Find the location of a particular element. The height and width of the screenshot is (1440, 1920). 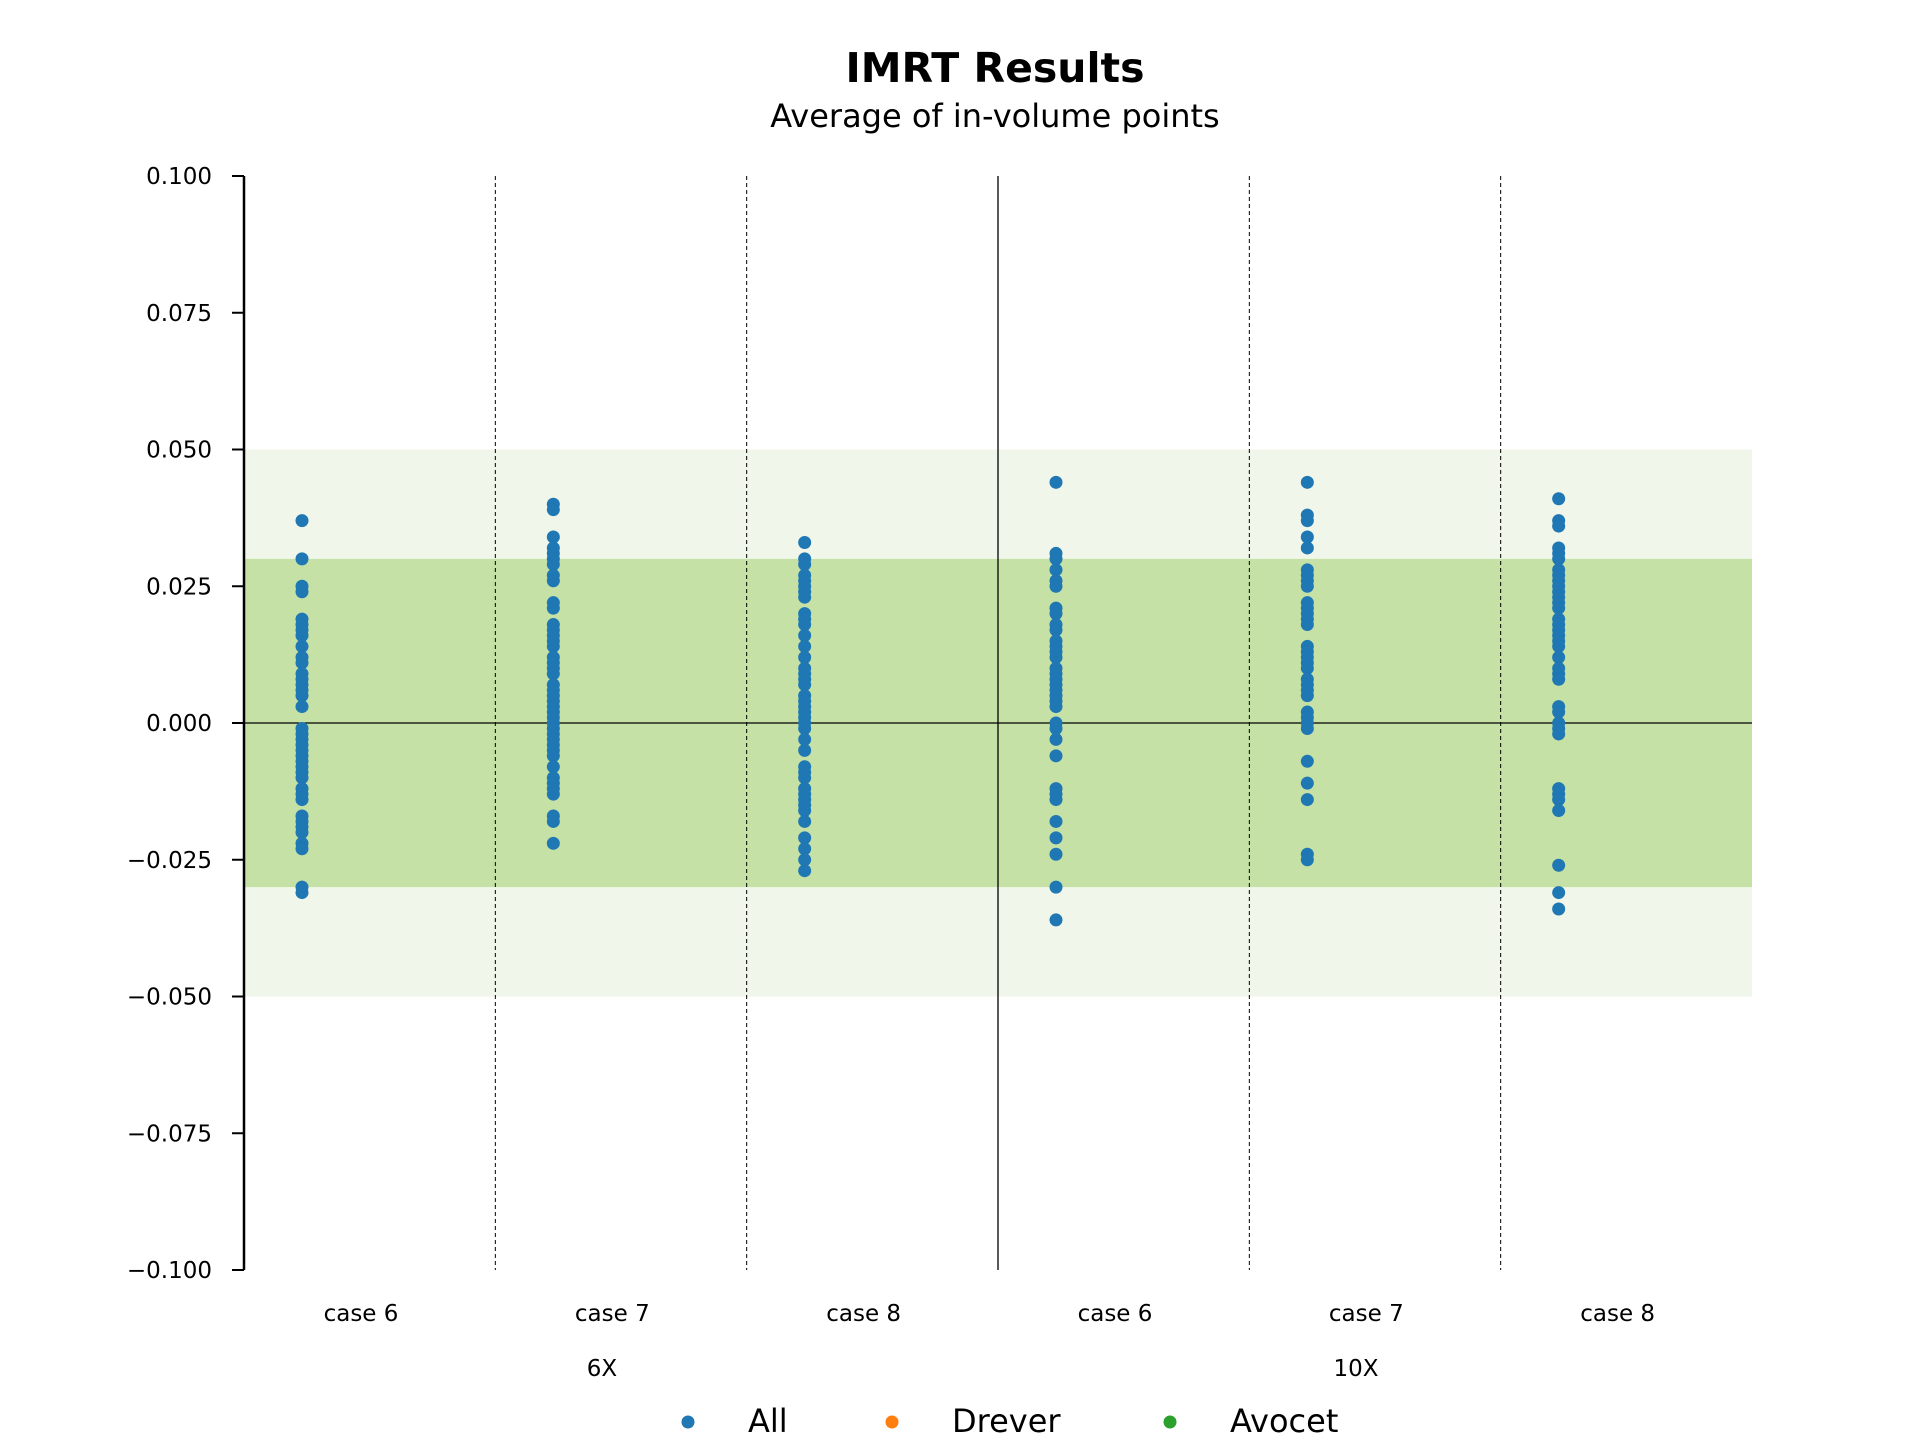

legend: All Drever Avocet is located at coordinates (1009, 1421).